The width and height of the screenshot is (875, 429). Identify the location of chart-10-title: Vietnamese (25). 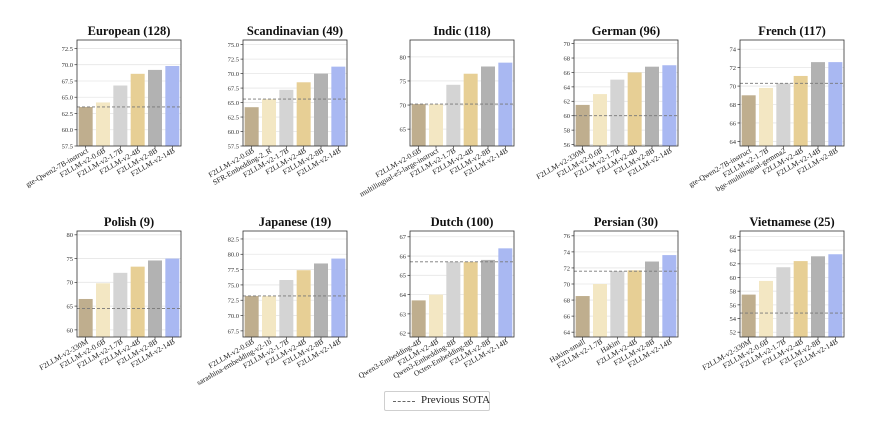
(791, 222).